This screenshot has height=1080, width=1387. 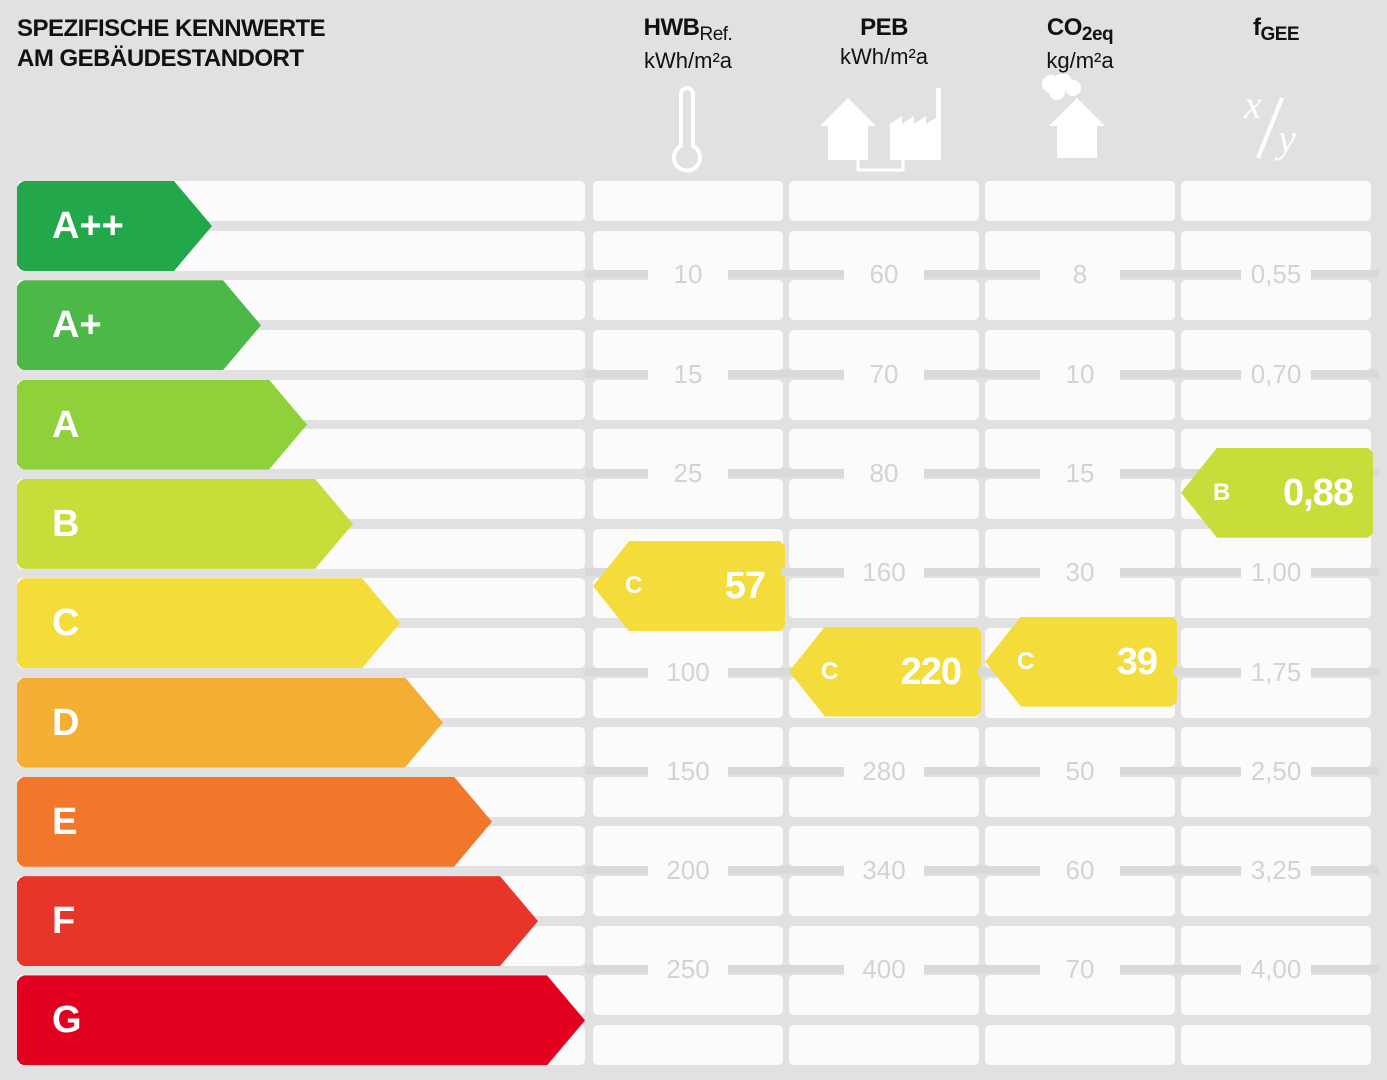 What do you see at coordinates (1064, 27) in the screenshot?
I see `column-name-main: CO` at bounding box center [1064, 27].